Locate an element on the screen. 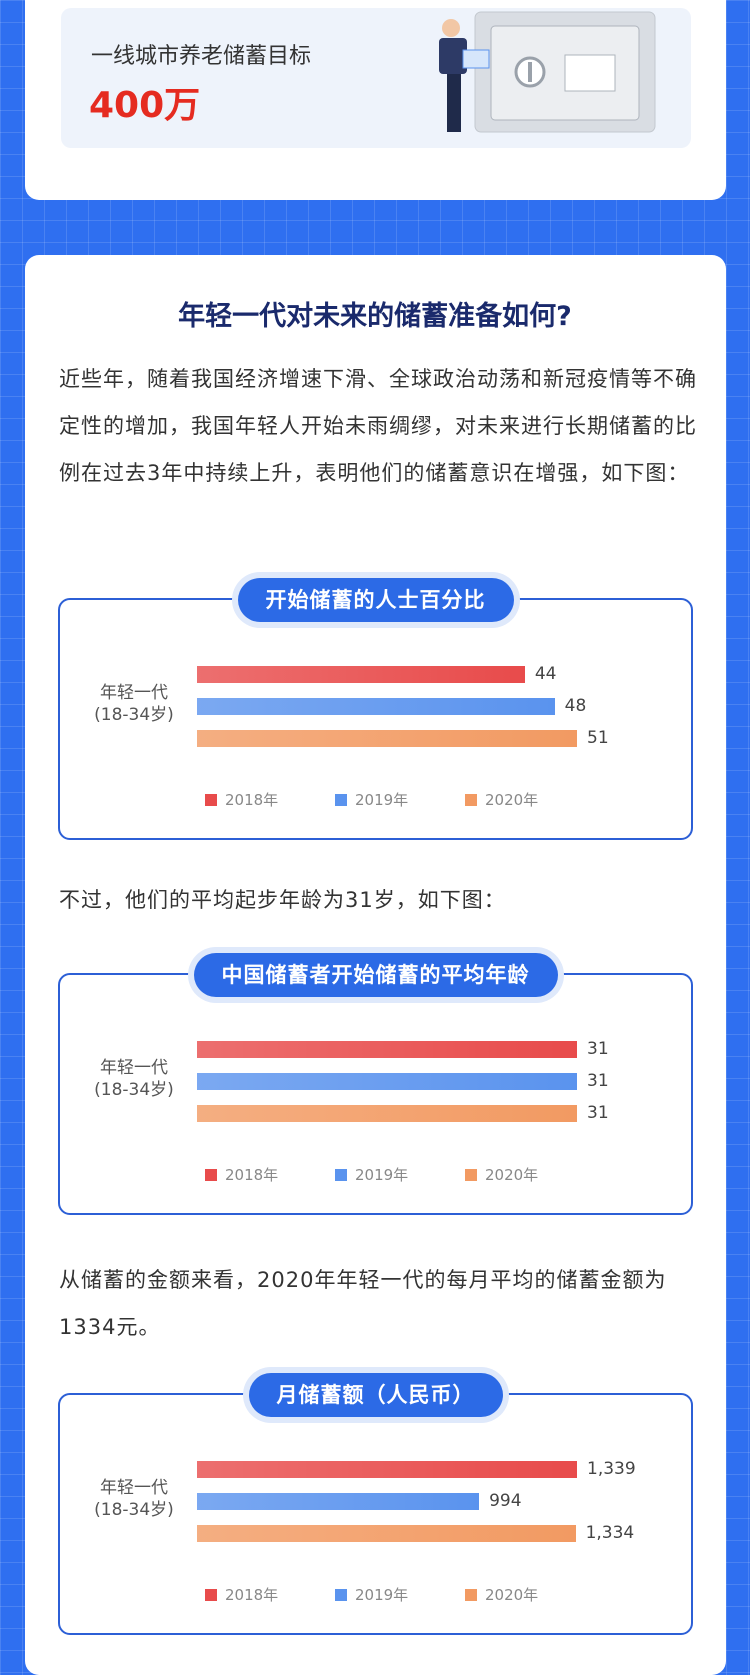  top-card: 一线城市养老储蓄目标 400万 is located at coordinates (375, 100).